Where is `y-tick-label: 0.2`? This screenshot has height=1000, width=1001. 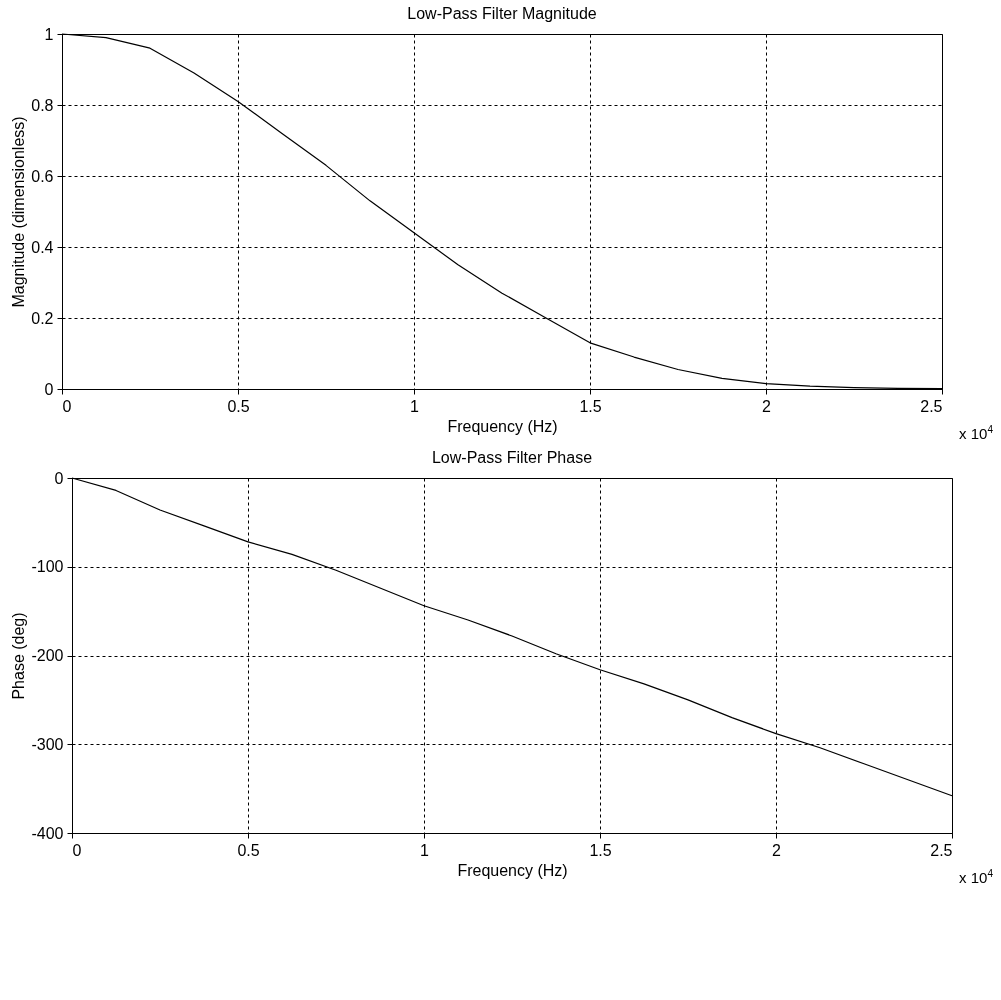
y-tick-label: 0.2 is located at coordinates (42, 318).